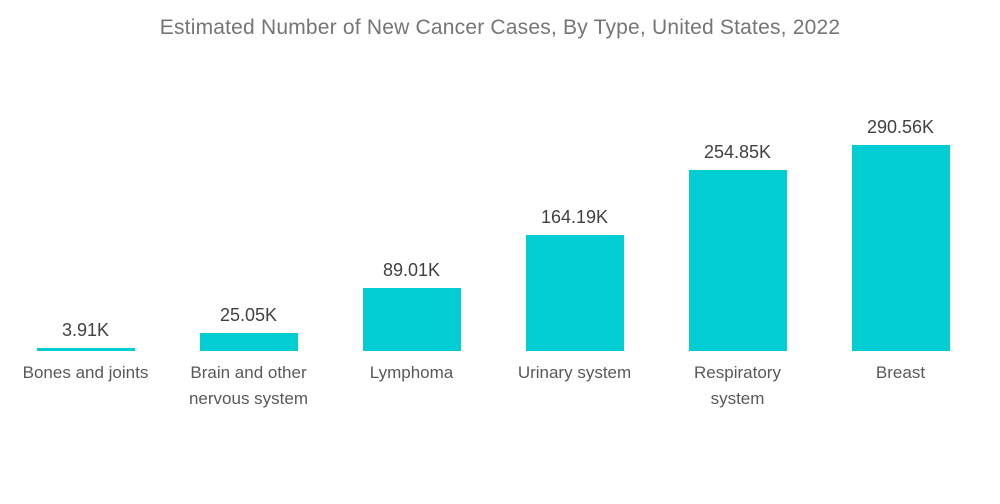 The width and height of the screenshot is (1000, 504). What do you see at coordinates (737, 152) in the screenshot?
I see `bar-value-label: 254.85K` at bounding box center [737, 152].